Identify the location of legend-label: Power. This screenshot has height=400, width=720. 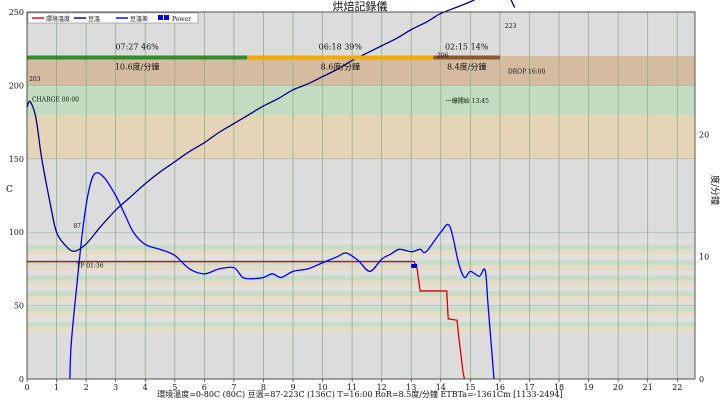
(181, 19).